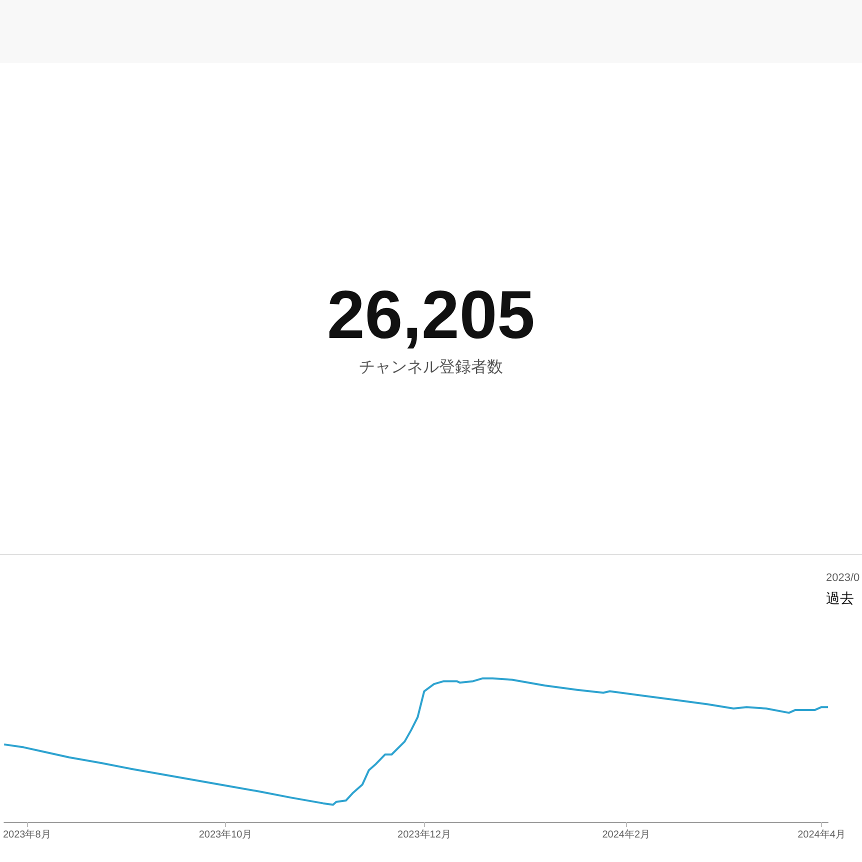 The width and height of the screenshot is (862, 862). Describe the element at coordinates (840, 599) in the screenshot. I see `text: 過去` at that location.